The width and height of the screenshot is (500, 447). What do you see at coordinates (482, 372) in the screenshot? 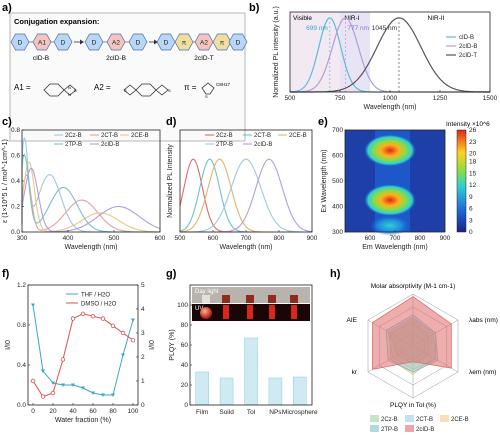
I see `radar-axis-label: λem (nm)` at bounding box center [482, 372].